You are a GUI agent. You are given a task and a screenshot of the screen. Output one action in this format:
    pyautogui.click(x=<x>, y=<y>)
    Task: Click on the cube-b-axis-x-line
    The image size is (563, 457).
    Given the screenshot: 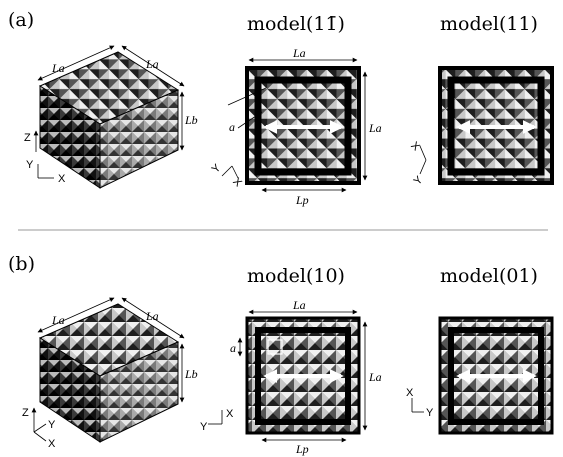 What is the action you would take?
    pyautogui.click(x=40, y=436)
    